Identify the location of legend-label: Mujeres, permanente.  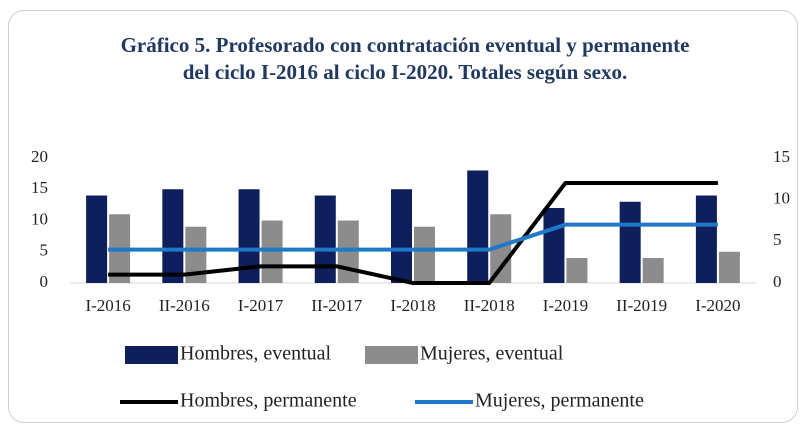
(559, 401).